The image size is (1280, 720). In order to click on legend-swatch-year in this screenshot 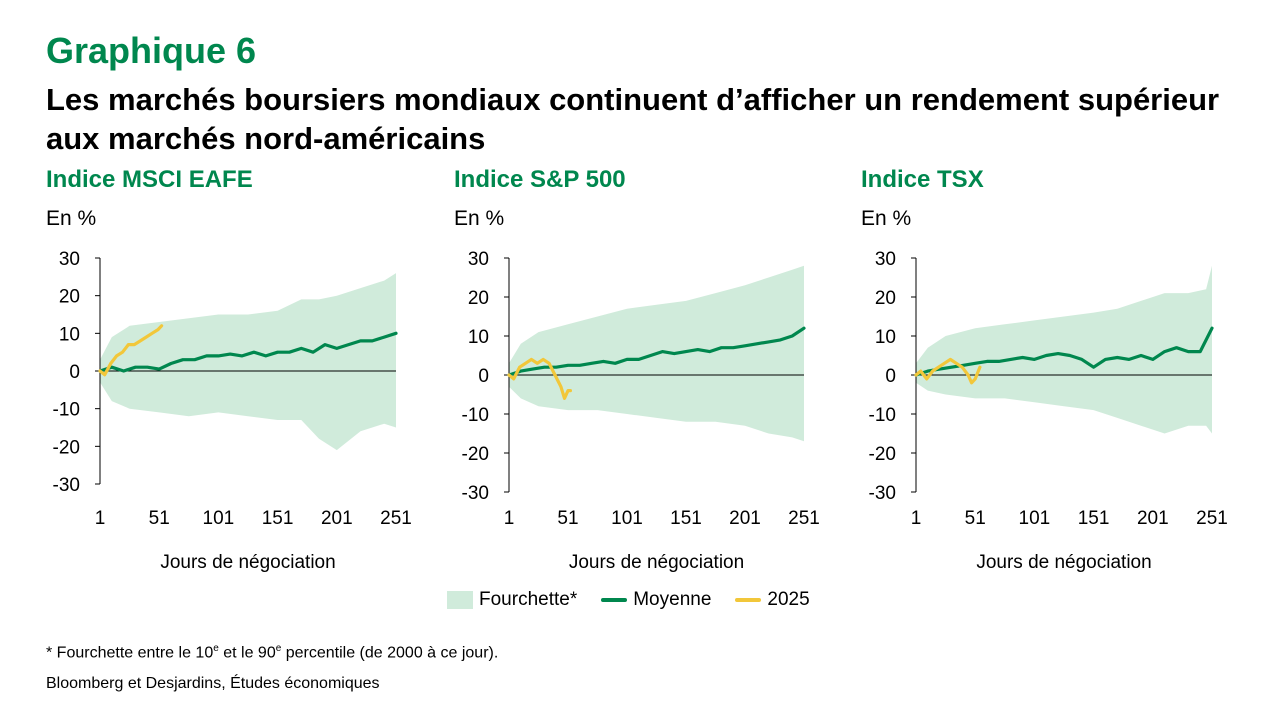, I will do `click(748, 600)`.